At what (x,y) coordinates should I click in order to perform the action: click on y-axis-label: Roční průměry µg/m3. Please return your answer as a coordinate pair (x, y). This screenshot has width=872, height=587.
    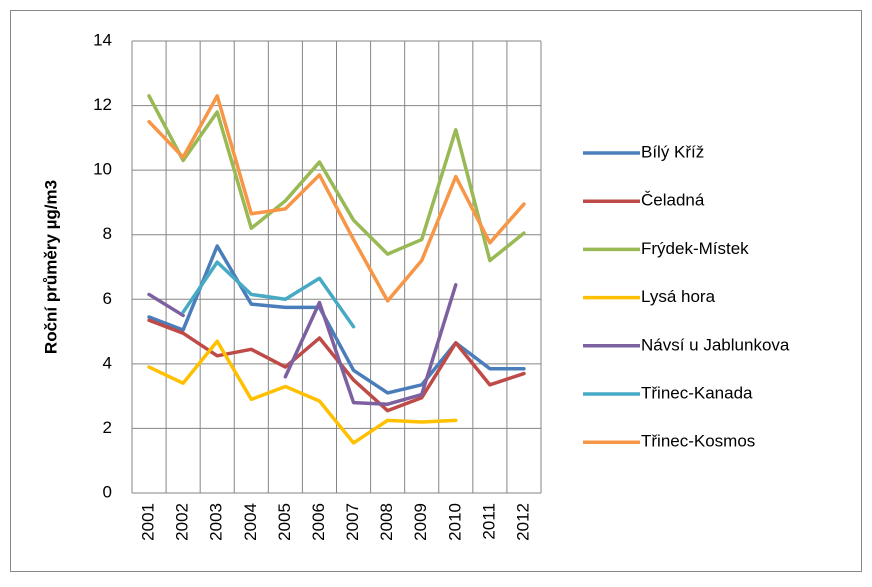
    Looking at the image, I should click on (50, 267).